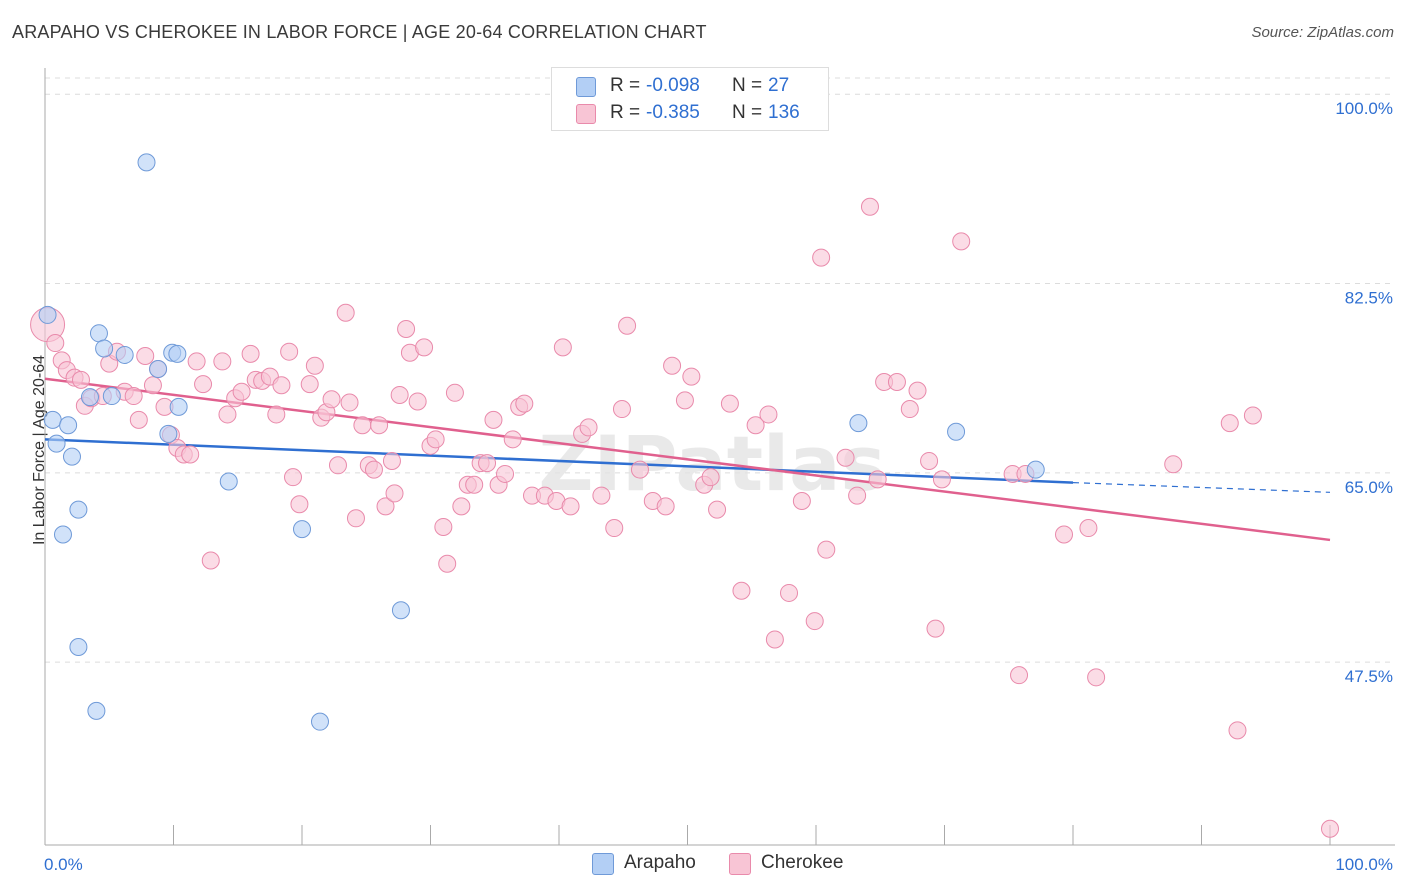 The width and height of the screenshot is (1406, 892). What do you see at coordinates (802, 862) in the screenshot?
I see `legend-label-cherokee: Cherokee` at bounding box center [802, 862].